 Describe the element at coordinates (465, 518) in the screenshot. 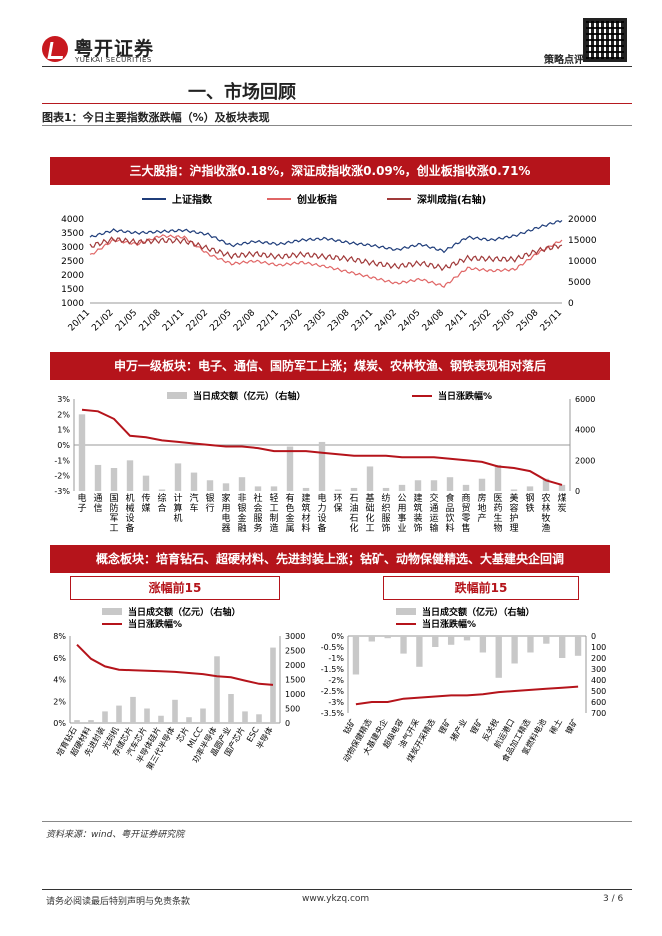

I see `category-label: 零` at that location.